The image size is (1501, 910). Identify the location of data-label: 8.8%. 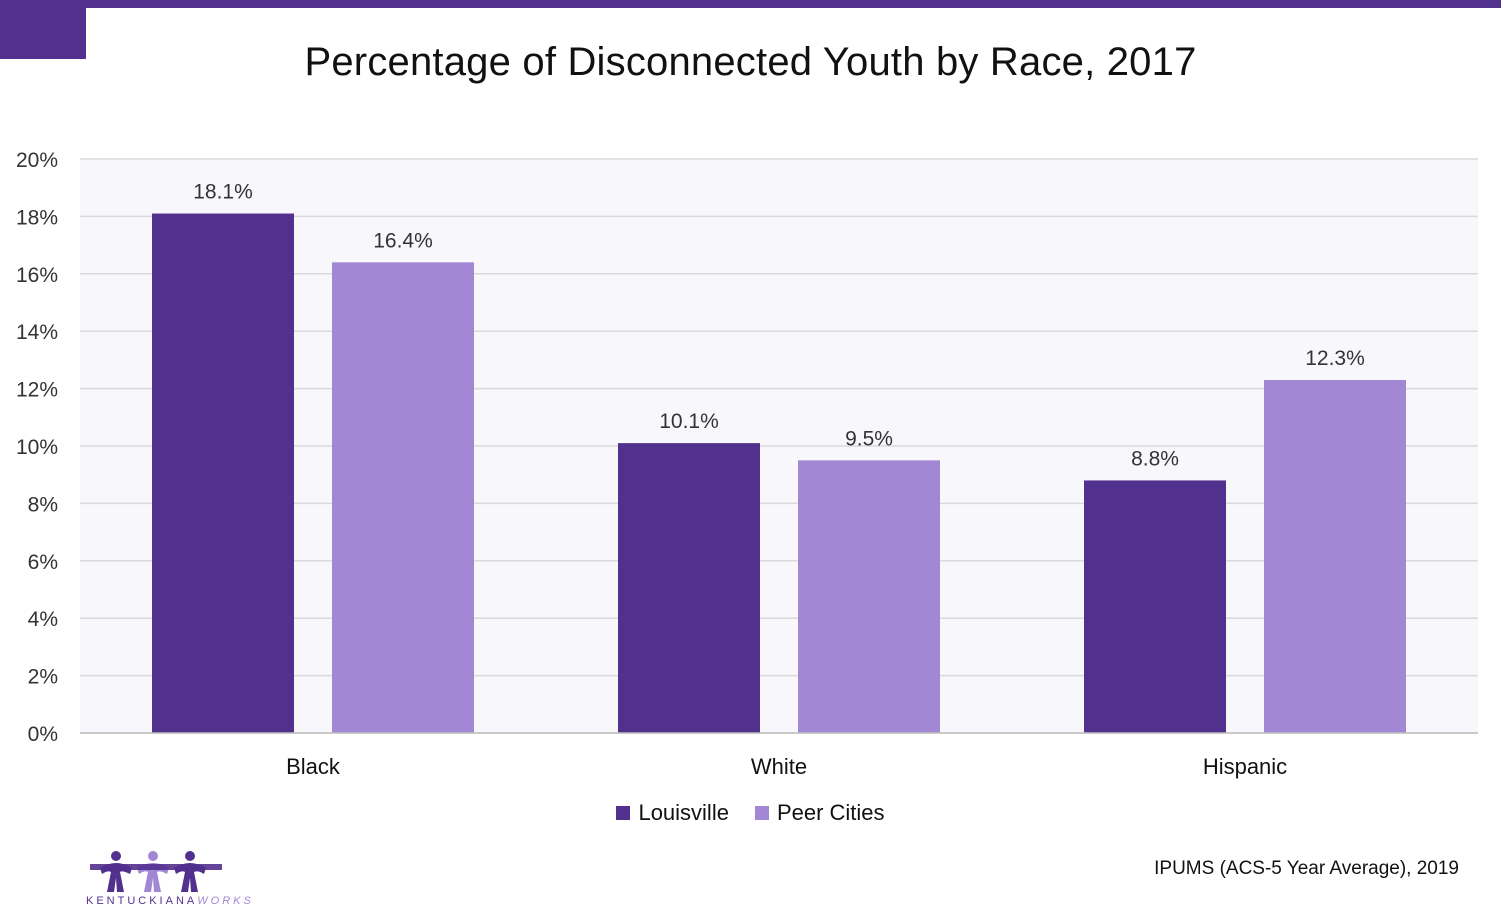
(1155, 458).